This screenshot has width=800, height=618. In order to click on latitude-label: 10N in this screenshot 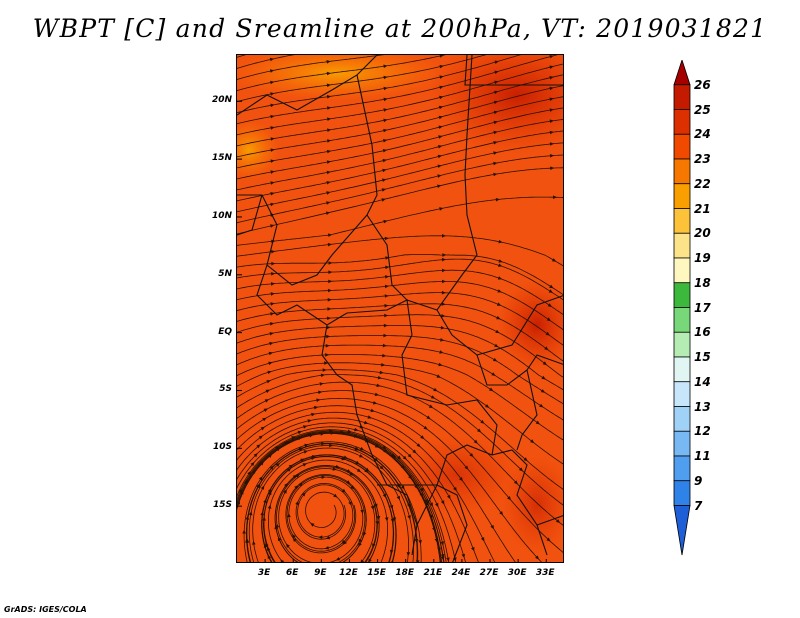, I will do `click(221, 215)`.